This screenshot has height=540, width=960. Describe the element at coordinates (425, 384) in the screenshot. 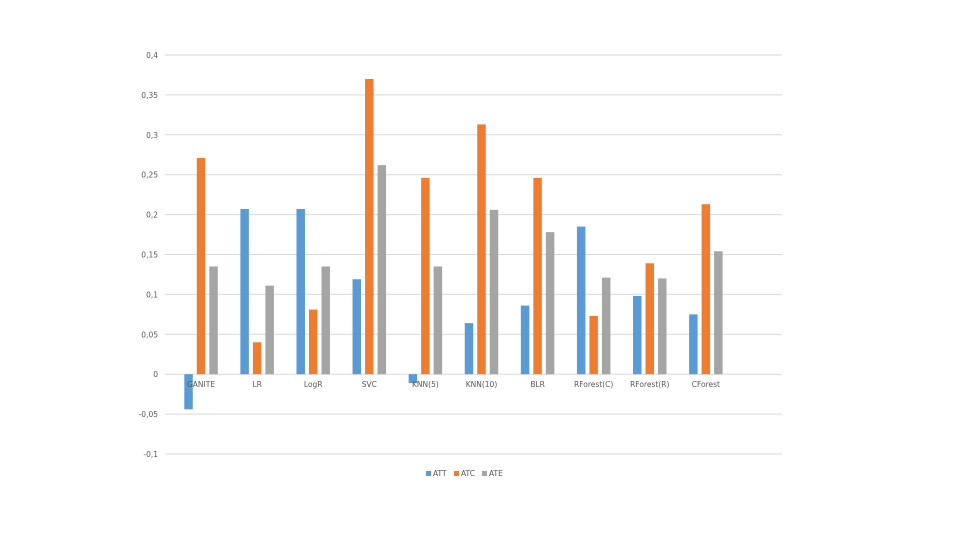

I see `category-label: KNN(5)` at that location.